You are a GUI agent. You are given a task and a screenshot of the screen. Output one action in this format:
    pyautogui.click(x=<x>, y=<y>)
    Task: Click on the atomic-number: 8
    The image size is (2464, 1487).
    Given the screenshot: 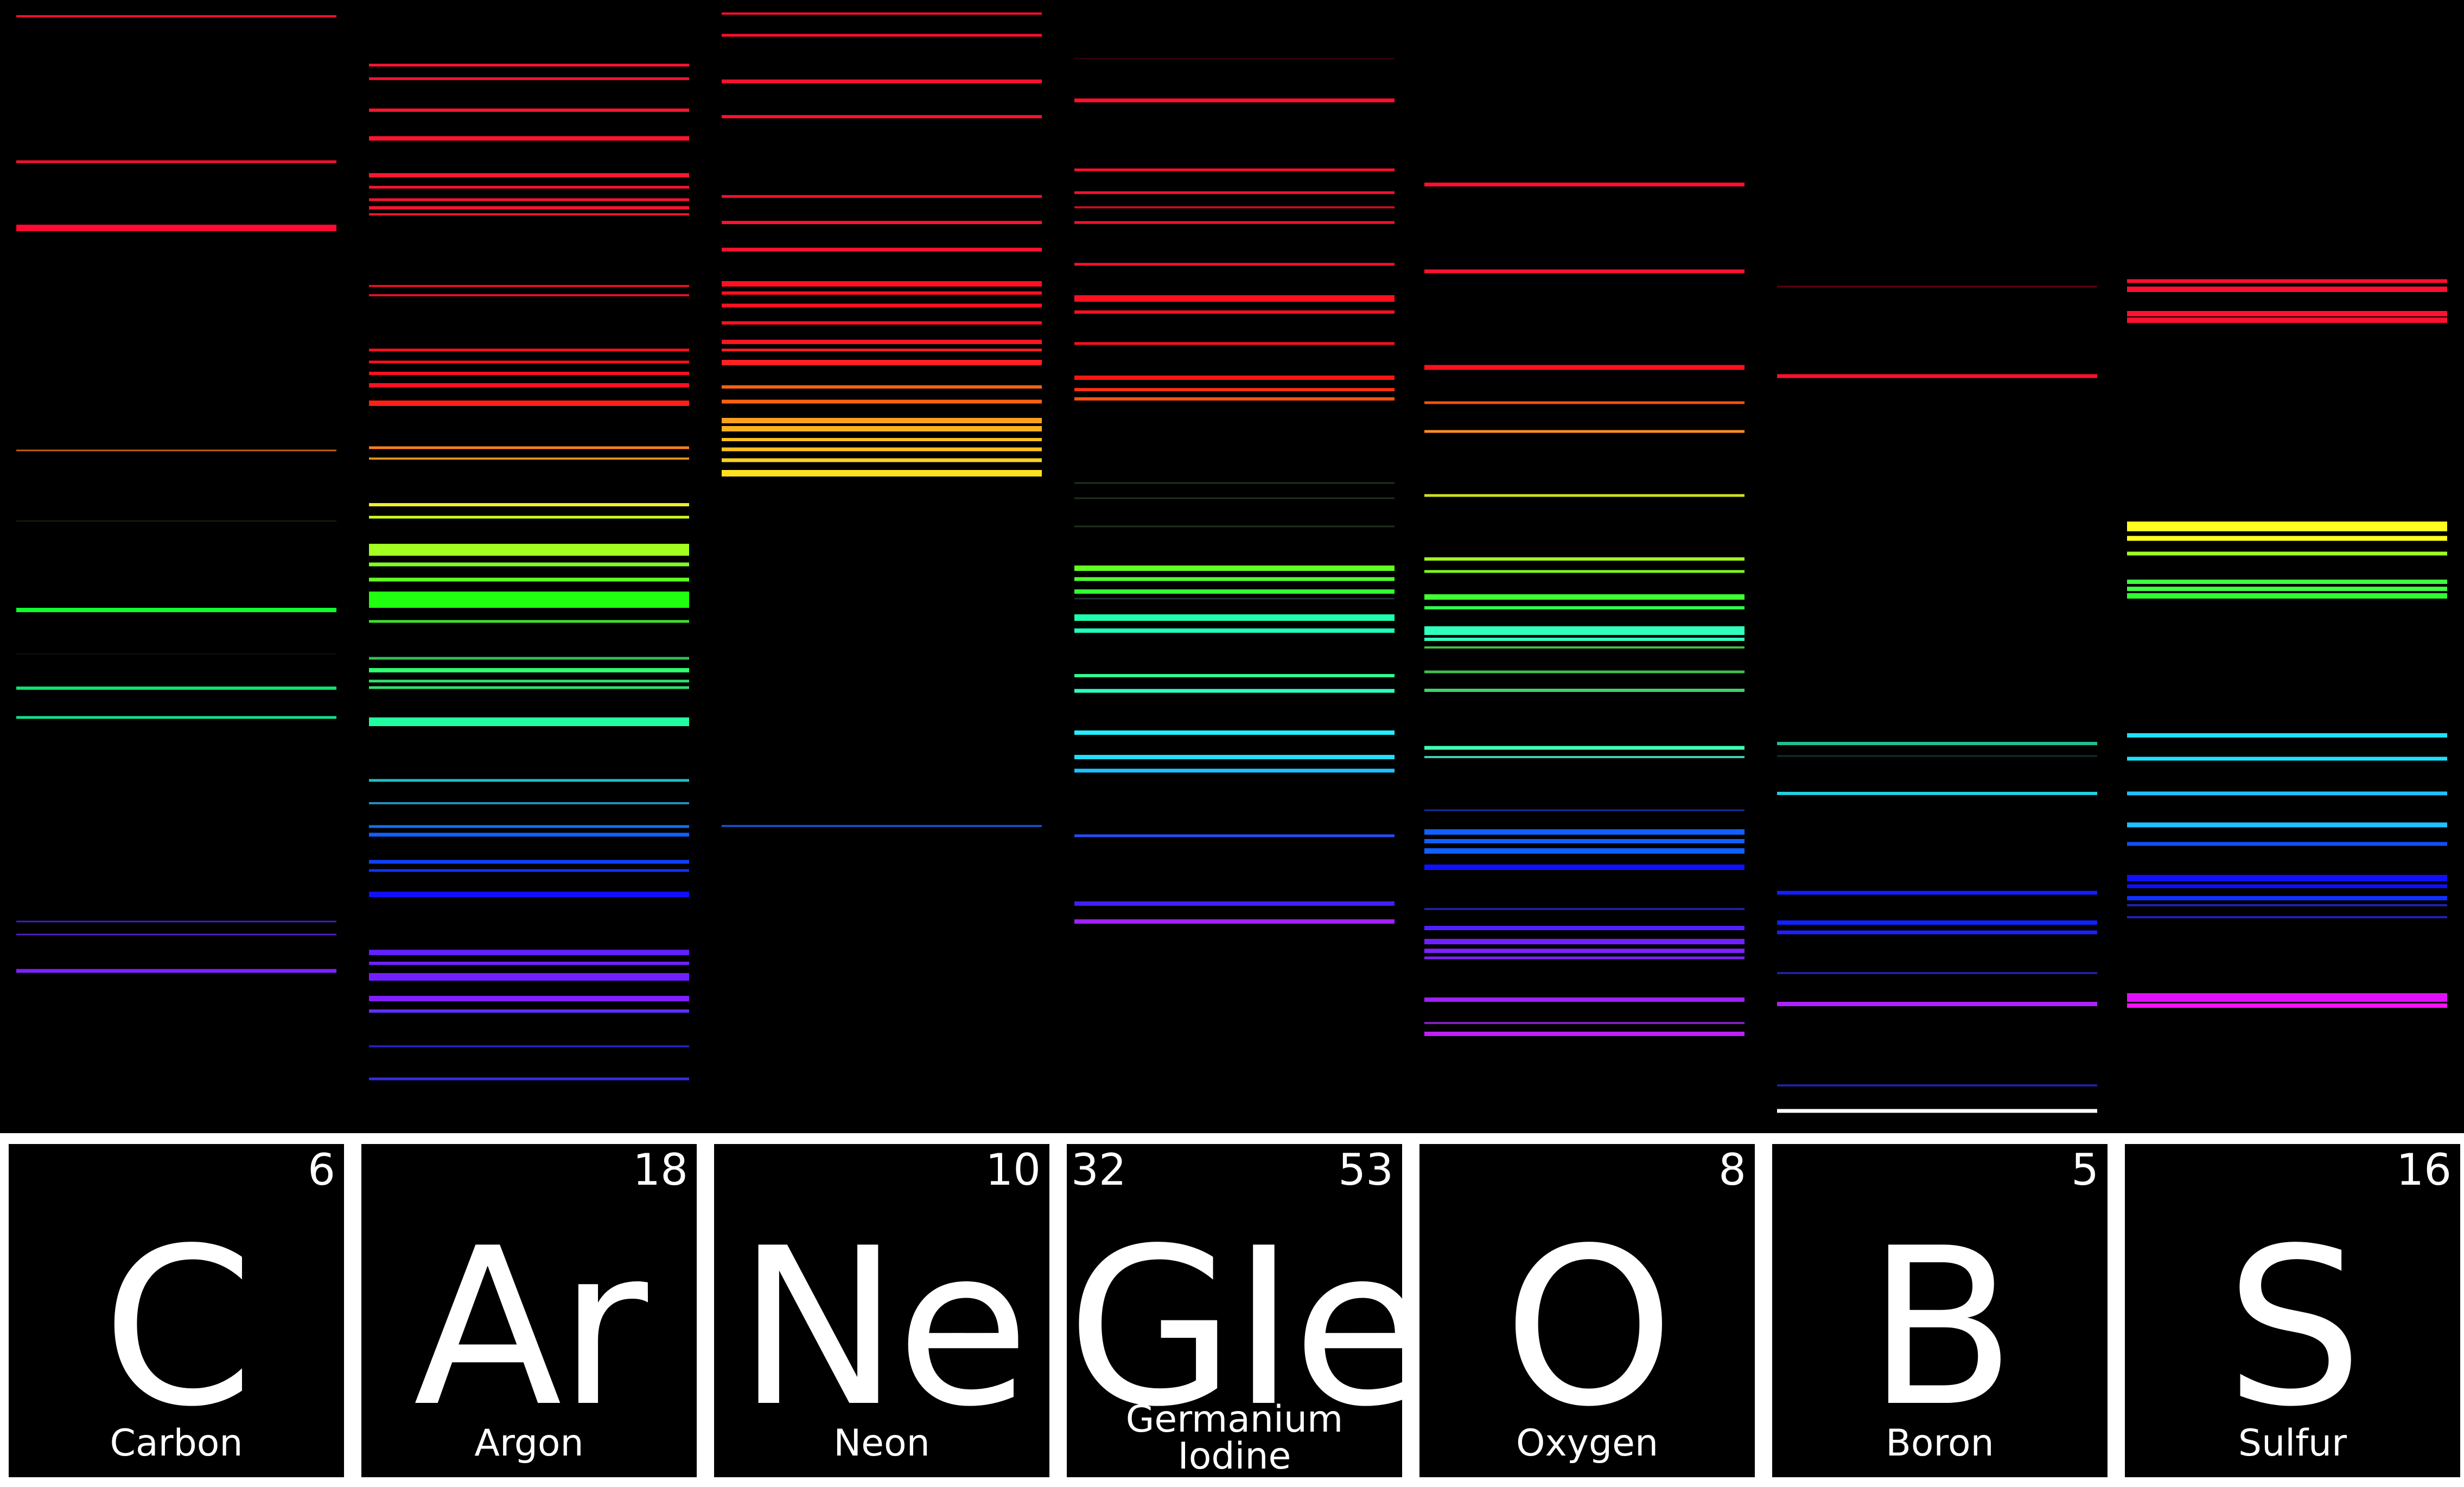 What is the action you would take?
    pyautogui.click(x=1732, y=1170)
    